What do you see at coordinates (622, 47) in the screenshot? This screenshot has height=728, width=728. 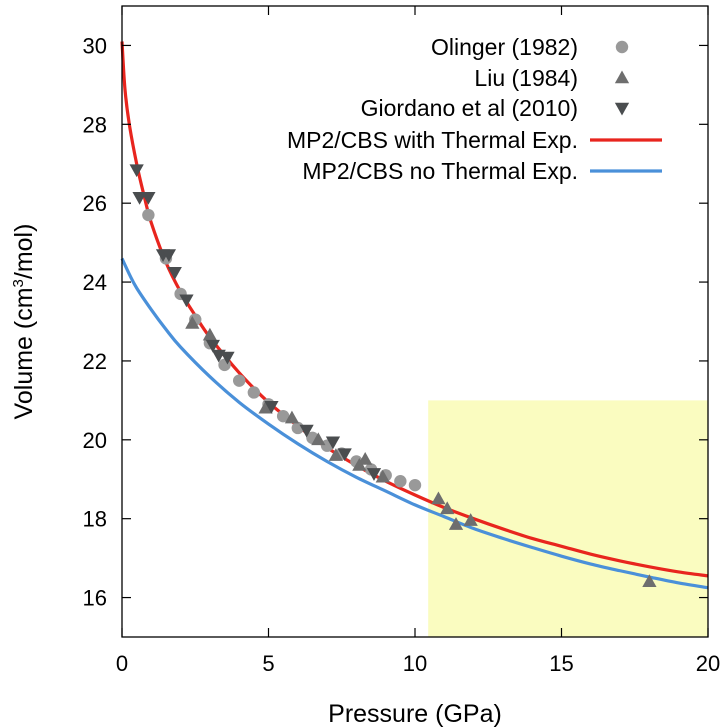 I see `legend-marker-circle` at bounding box center [622, 47].